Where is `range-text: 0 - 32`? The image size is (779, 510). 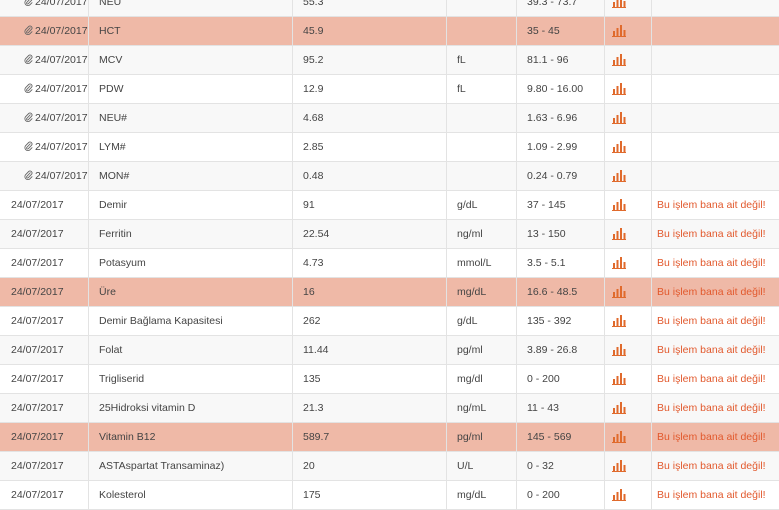
range-text: 0 - 32 is located at coordinates (540, 466).